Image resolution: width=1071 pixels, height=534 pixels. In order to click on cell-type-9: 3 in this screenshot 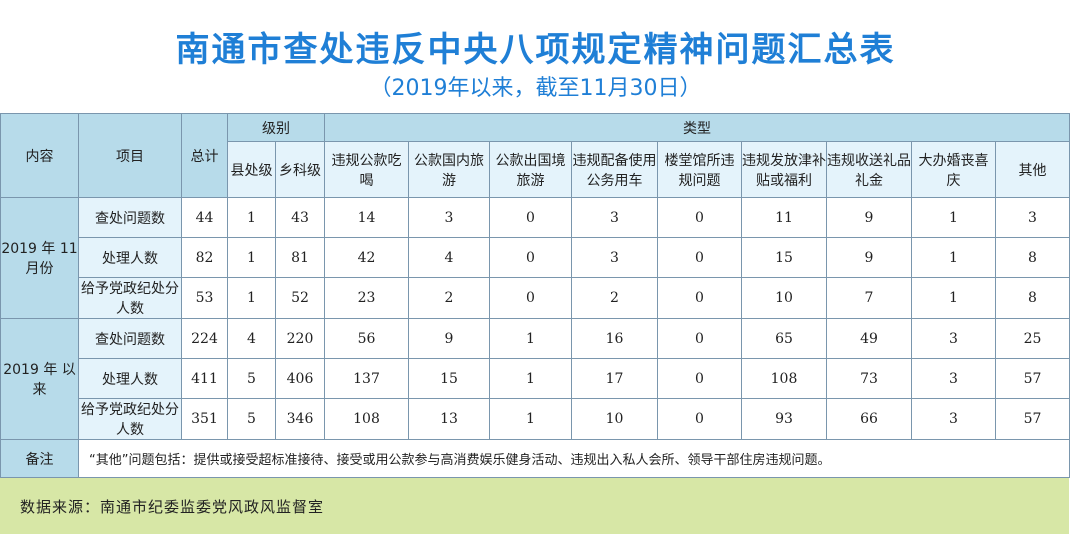, I will do `click(1032, 217)`.